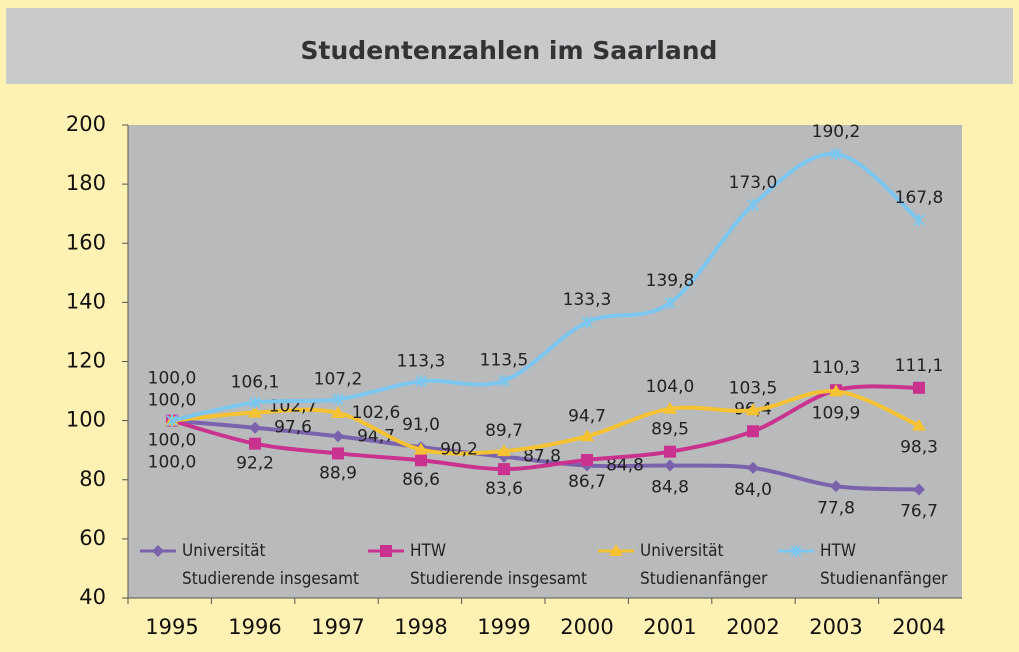 The image size is (1019, 652). Describe the element at coordinates (670, 430) in the screenshot. I see `value-label: 89,5` at that location.